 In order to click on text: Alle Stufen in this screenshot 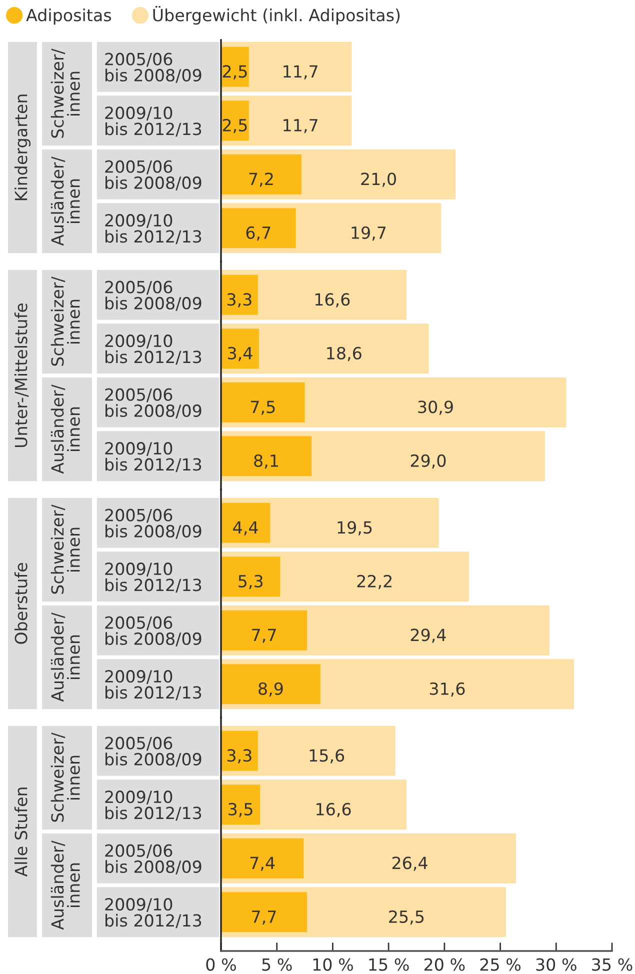, I will do `click(21, 832)`.